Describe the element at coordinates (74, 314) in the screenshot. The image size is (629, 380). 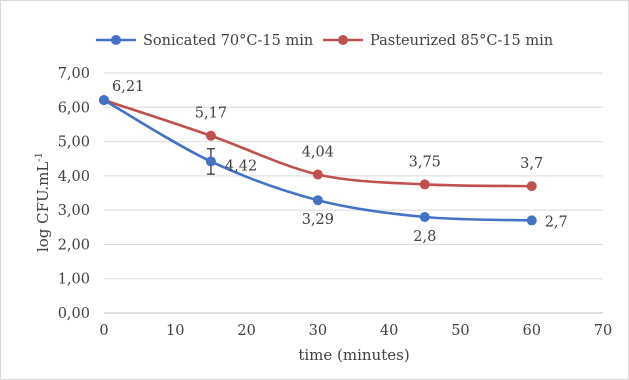
I see `y-tick-label: 0,00` at that location.